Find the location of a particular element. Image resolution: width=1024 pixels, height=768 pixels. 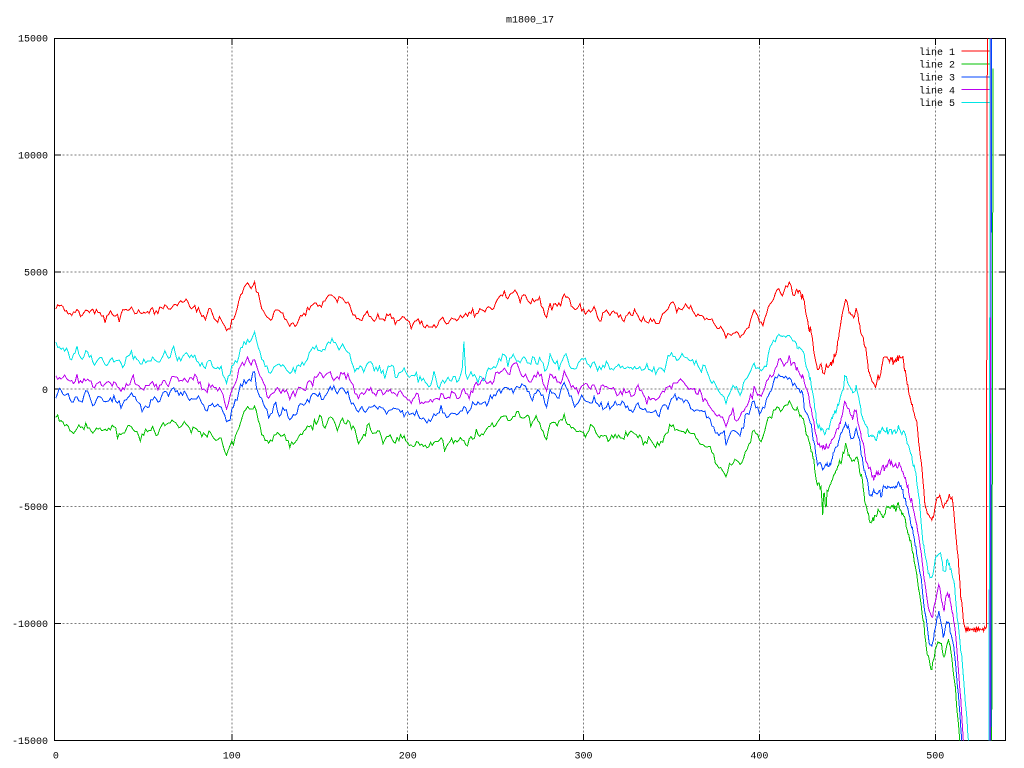

svg-text: -5000 is located at coordinates (33, 508).